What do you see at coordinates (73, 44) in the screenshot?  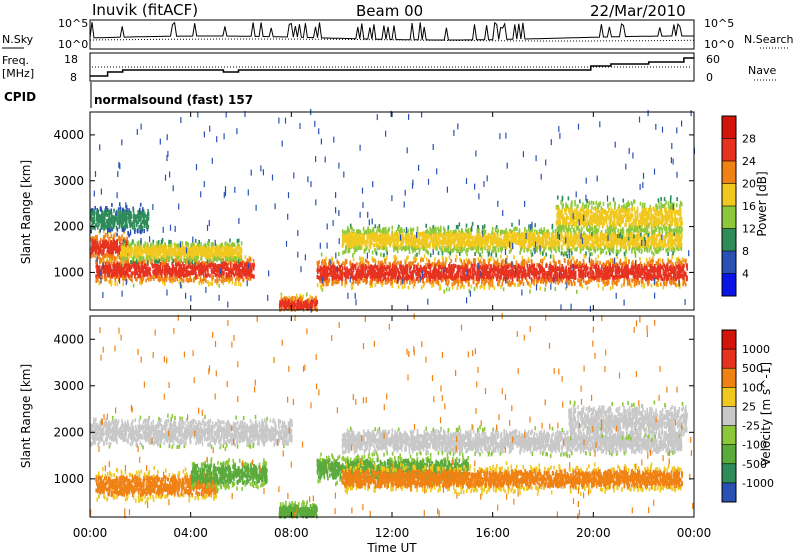 I see `noise-left-tick-bottom: 10^0` at bounding box center [73, 44].